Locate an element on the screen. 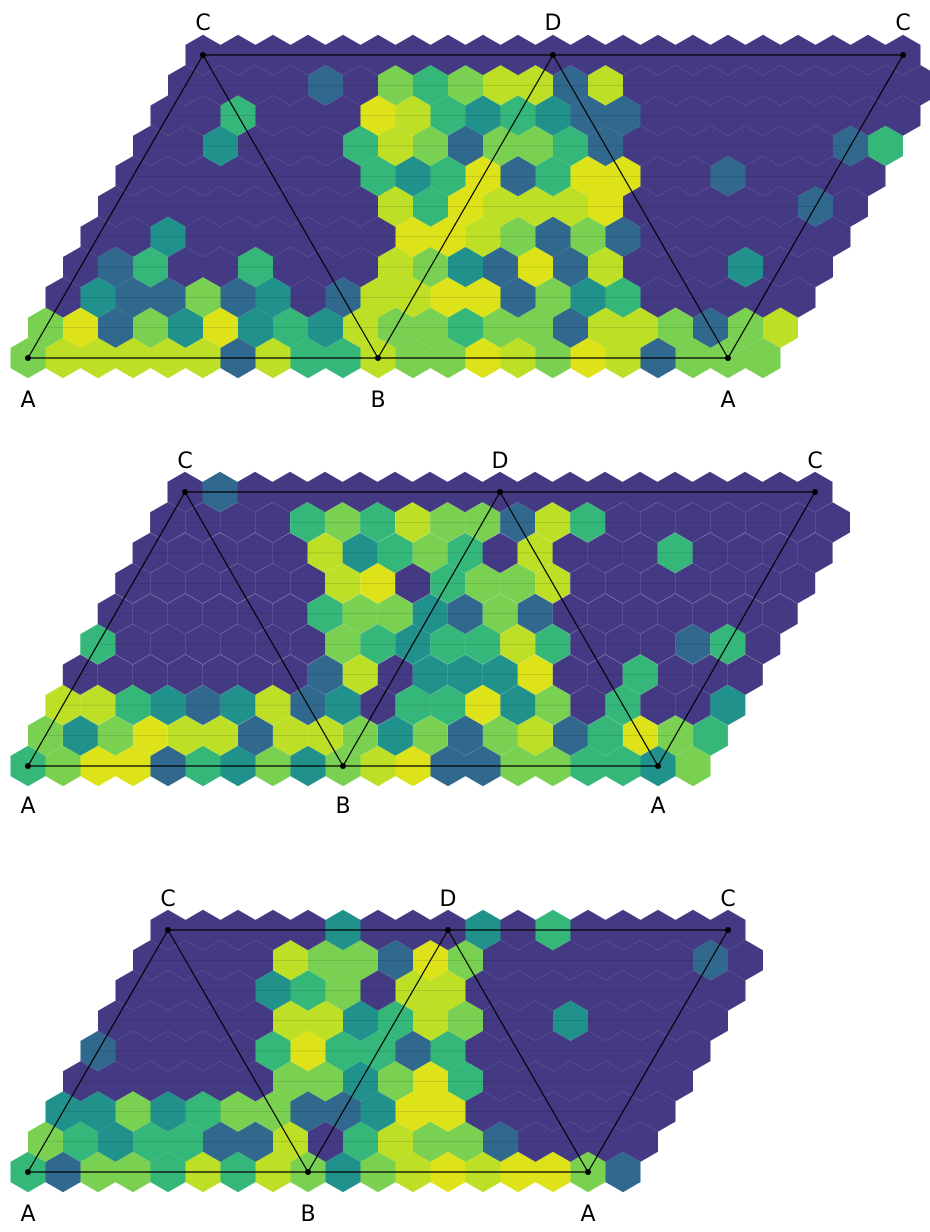 This screenshot has width=930, height=1232. triangle-edge is located at coordinates (579, 629).